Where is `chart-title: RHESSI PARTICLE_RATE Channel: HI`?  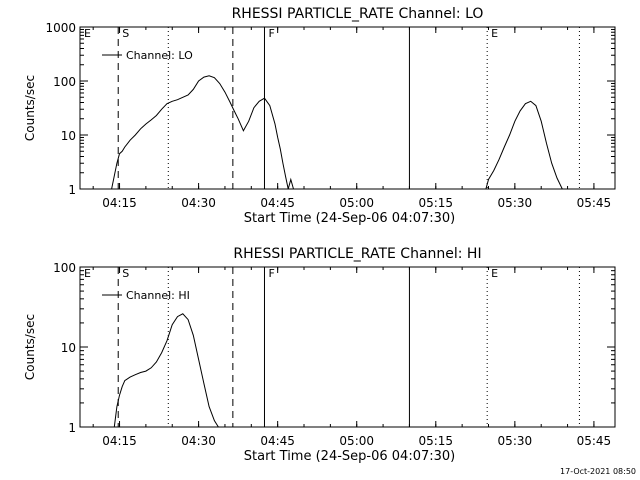
chart-title: RHESSI PARTICLE_RATE Channel: HI is located at coordinates (357, 254).